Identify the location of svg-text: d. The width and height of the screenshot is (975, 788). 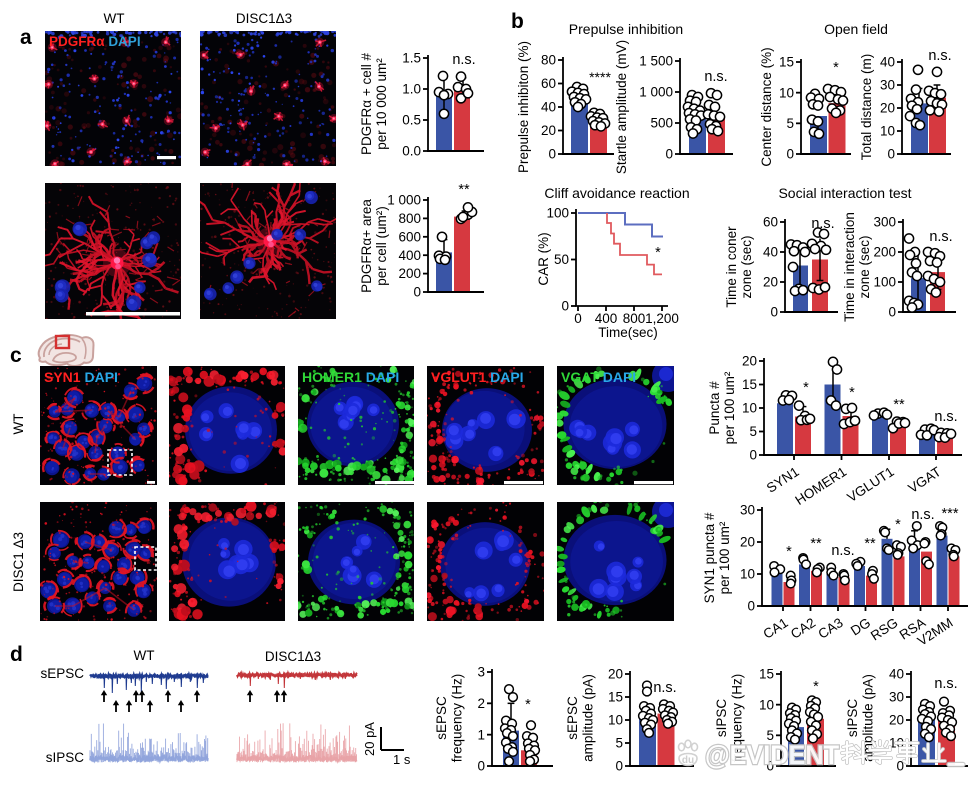
(16, 654).